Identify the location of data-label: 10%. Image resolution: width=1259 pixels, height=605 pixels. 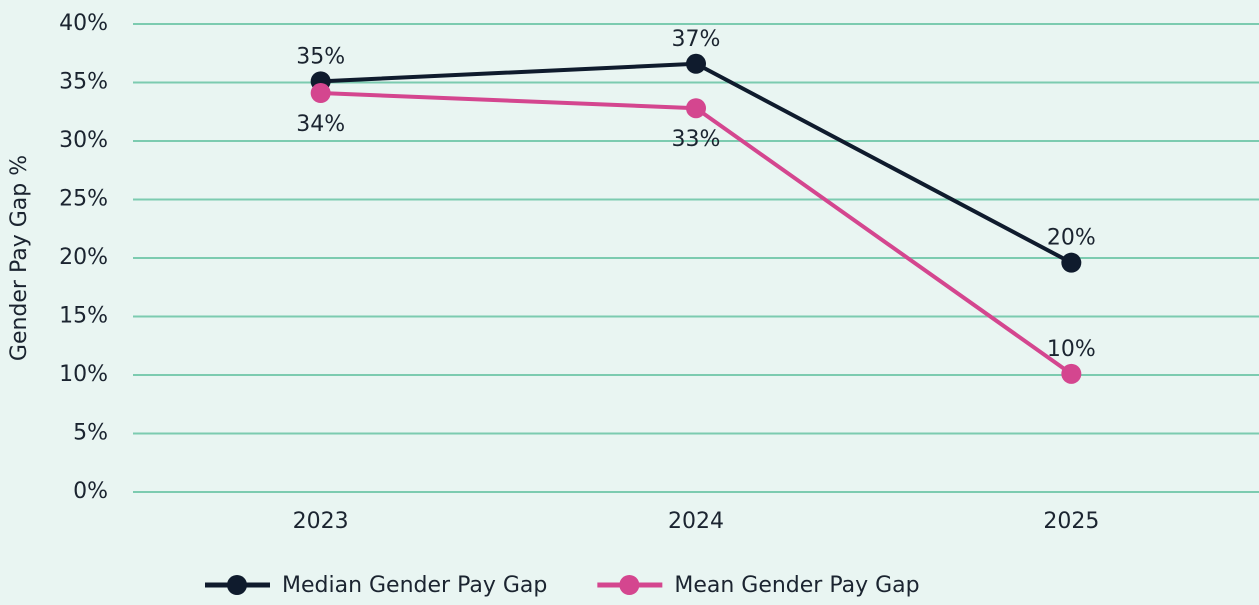
(1071, 349).